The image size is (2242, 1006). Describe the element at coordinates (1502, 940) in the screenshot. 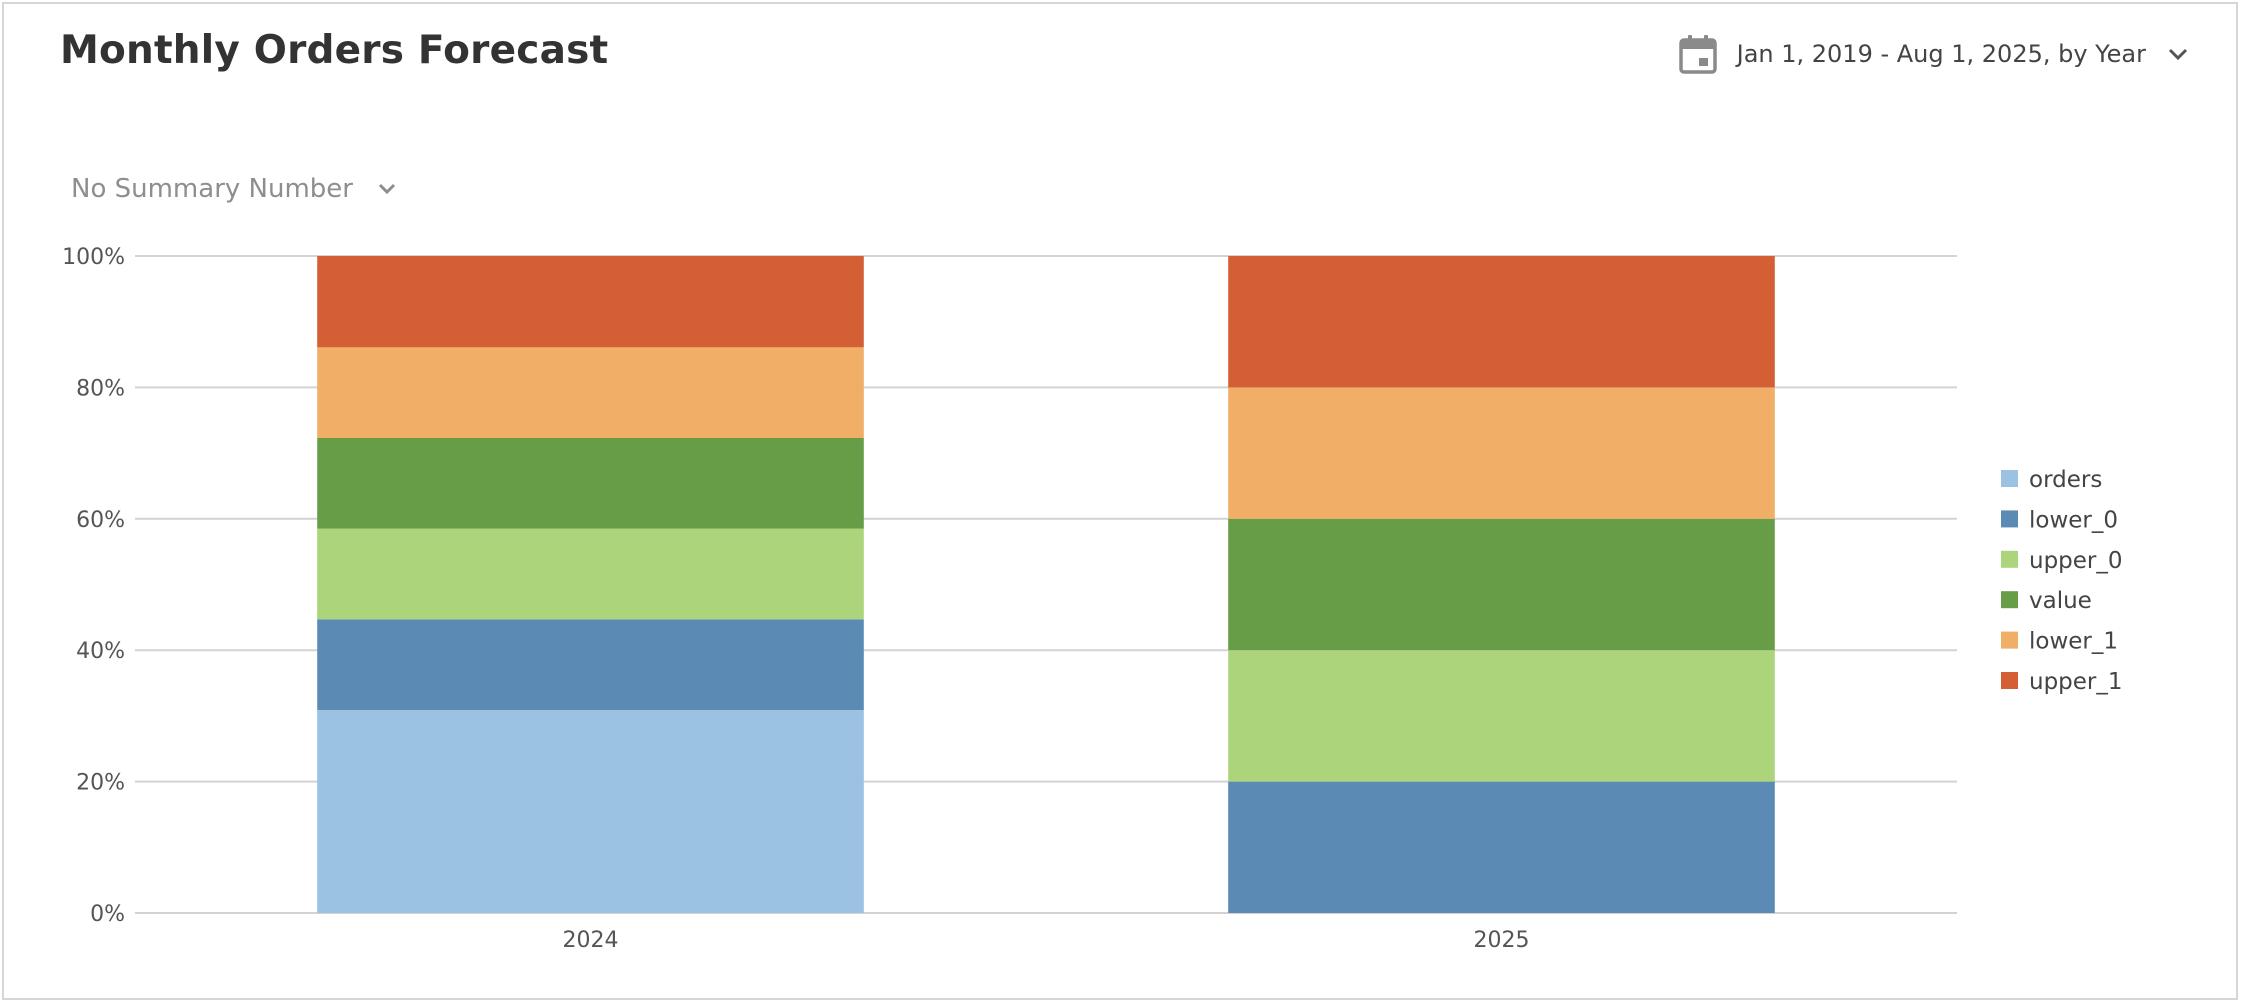

I see `x-tick-label: 2025` at that location.